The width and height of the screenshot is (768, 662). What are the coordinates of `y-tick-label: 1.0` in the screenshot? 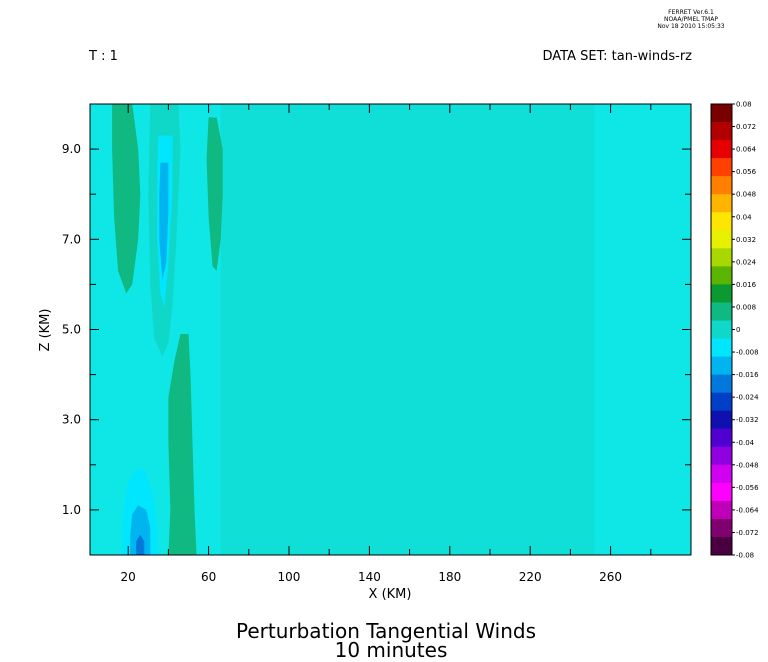 It's located at (71, 510).